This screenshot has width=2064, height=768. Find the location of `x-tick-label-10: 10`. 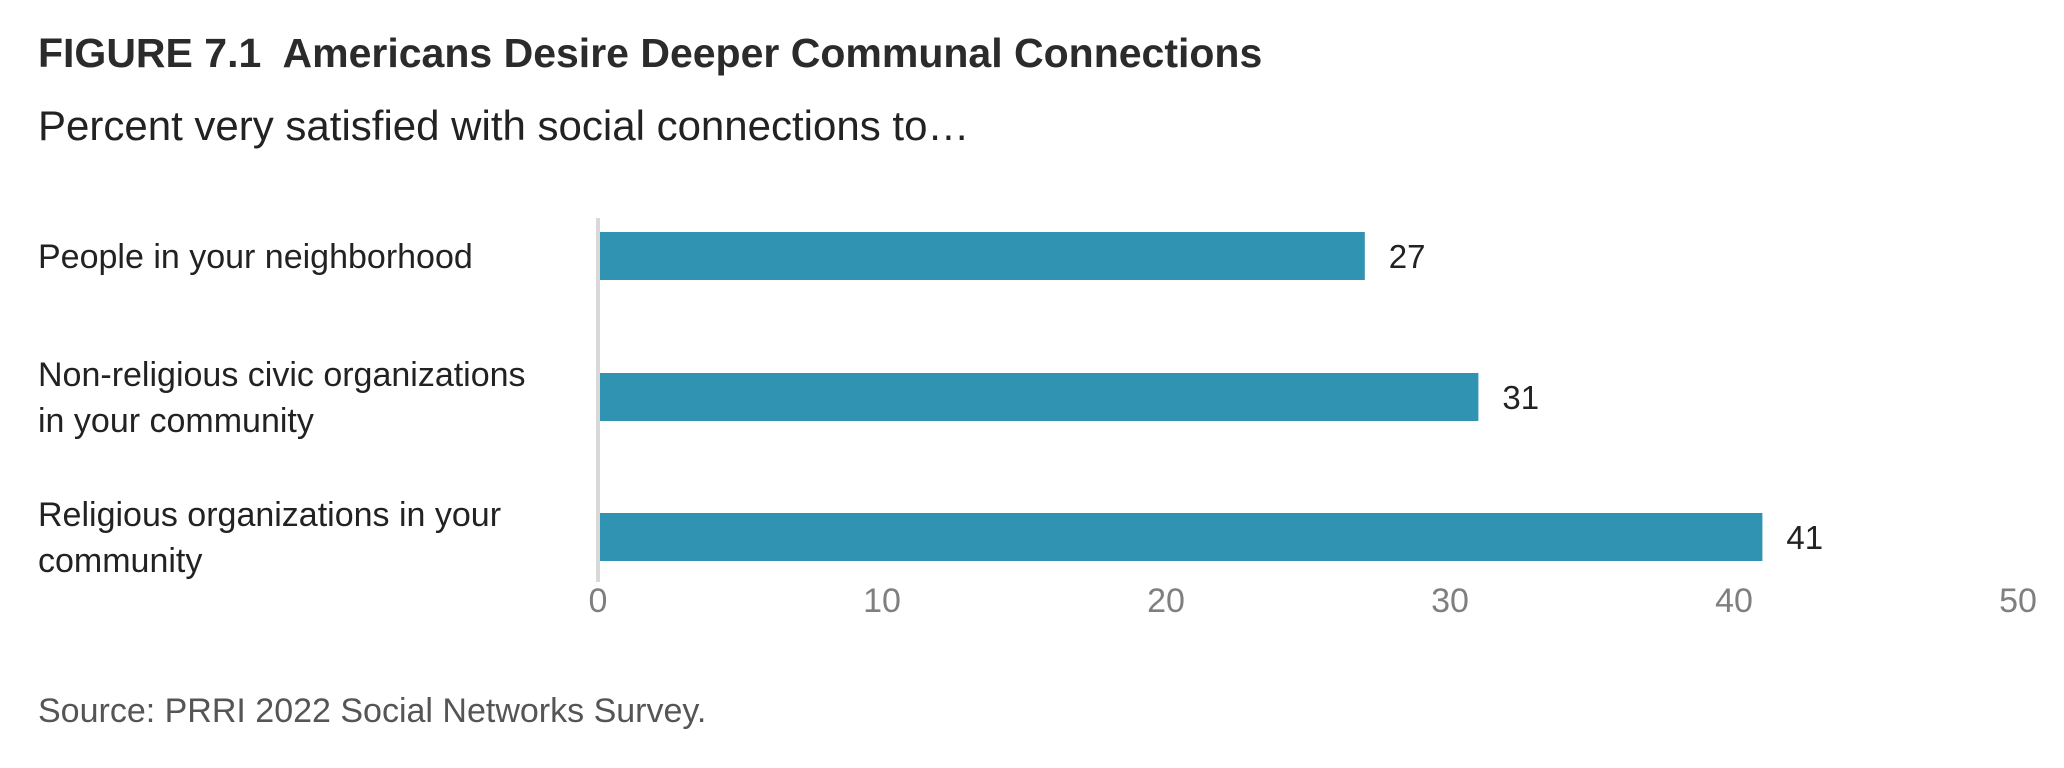

x-tick-label-10: 10 is located at coordinates (882, 601).